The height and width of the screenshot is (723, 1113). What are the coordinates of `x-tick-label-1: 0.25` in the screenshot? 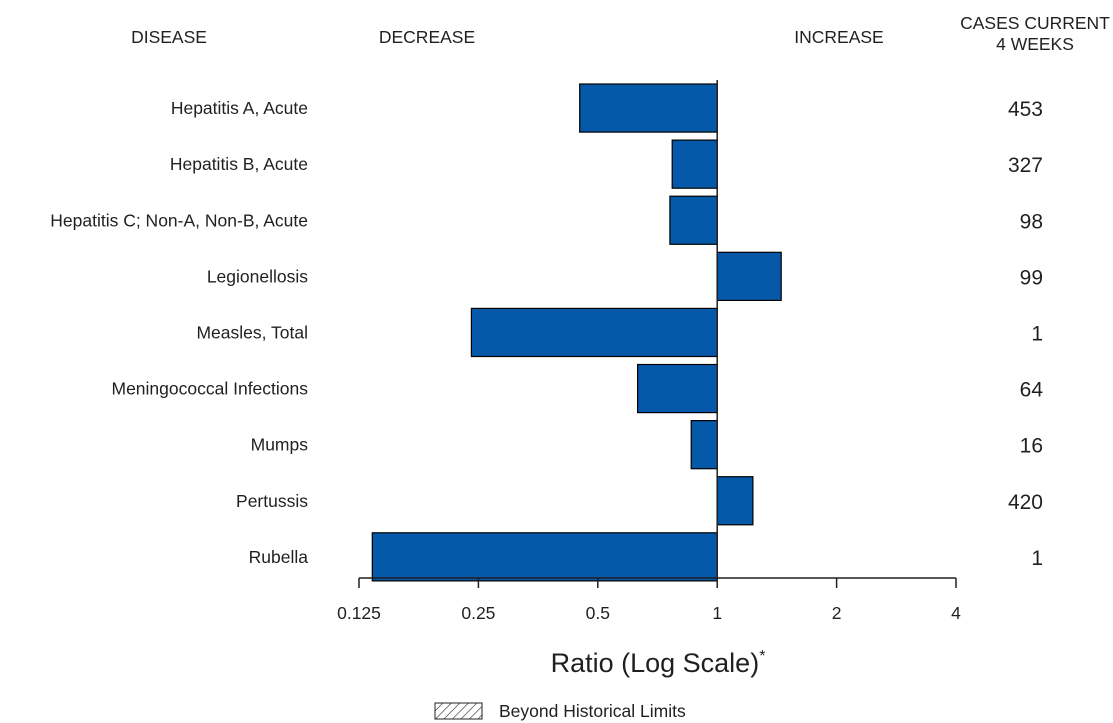 It's located at (478, 613).